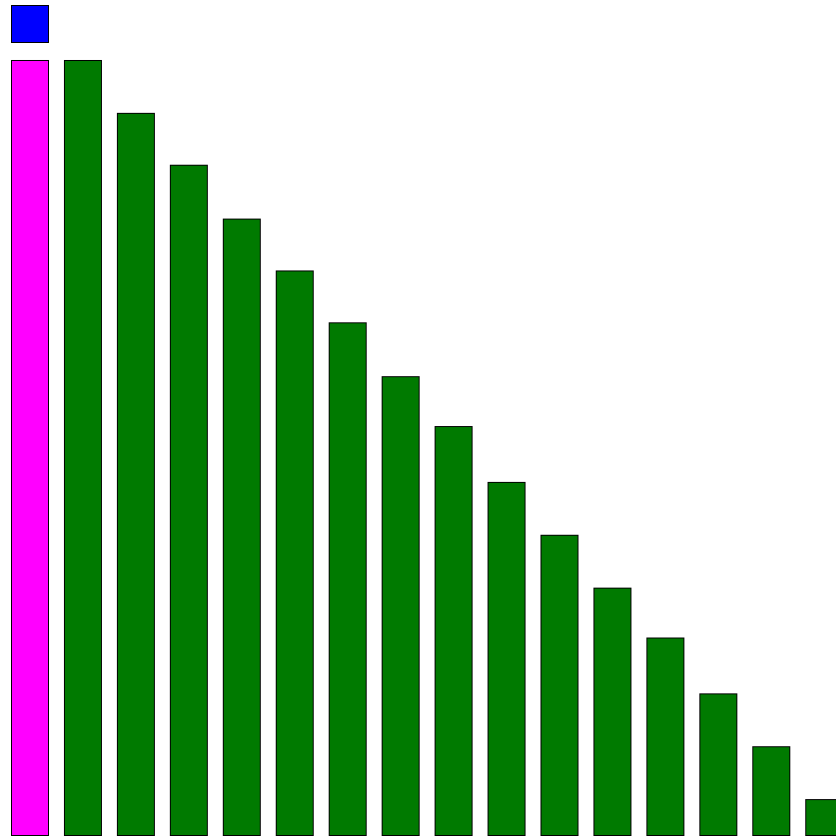 Image resolution: width=836 pixels, height=838 pixels. I want to click on indicator-square, so click(30, 24).